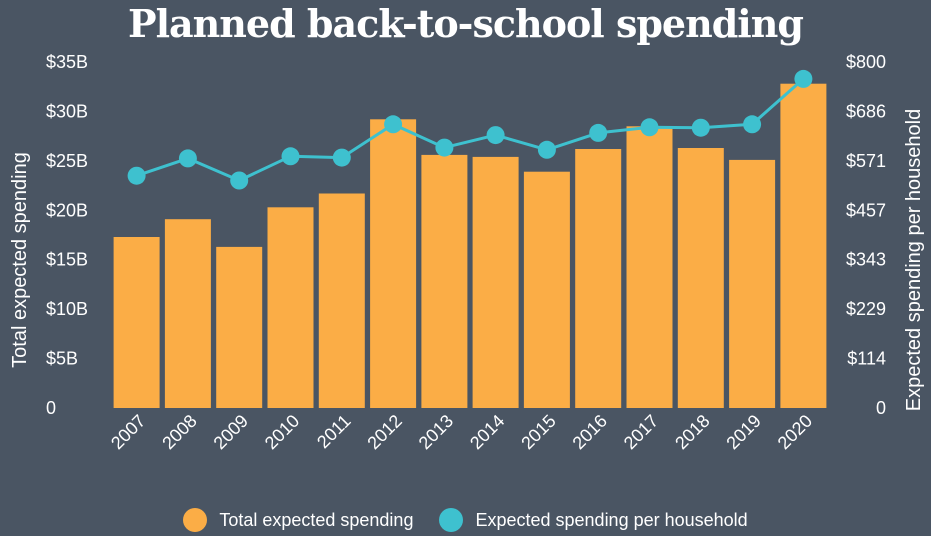  What do you see at coordinates (67, 260) in the screenshot?
I see `y-left-tick-label: $15B` at bounding box center [67, 260].